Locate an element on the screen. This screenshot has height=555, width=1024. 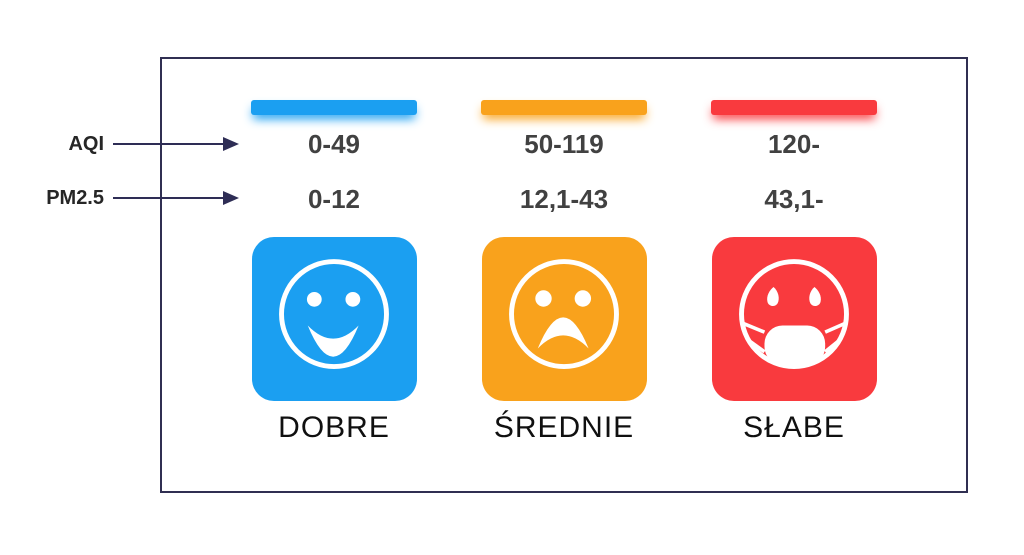
smile-face-icon is located at coordinates (334, 314).